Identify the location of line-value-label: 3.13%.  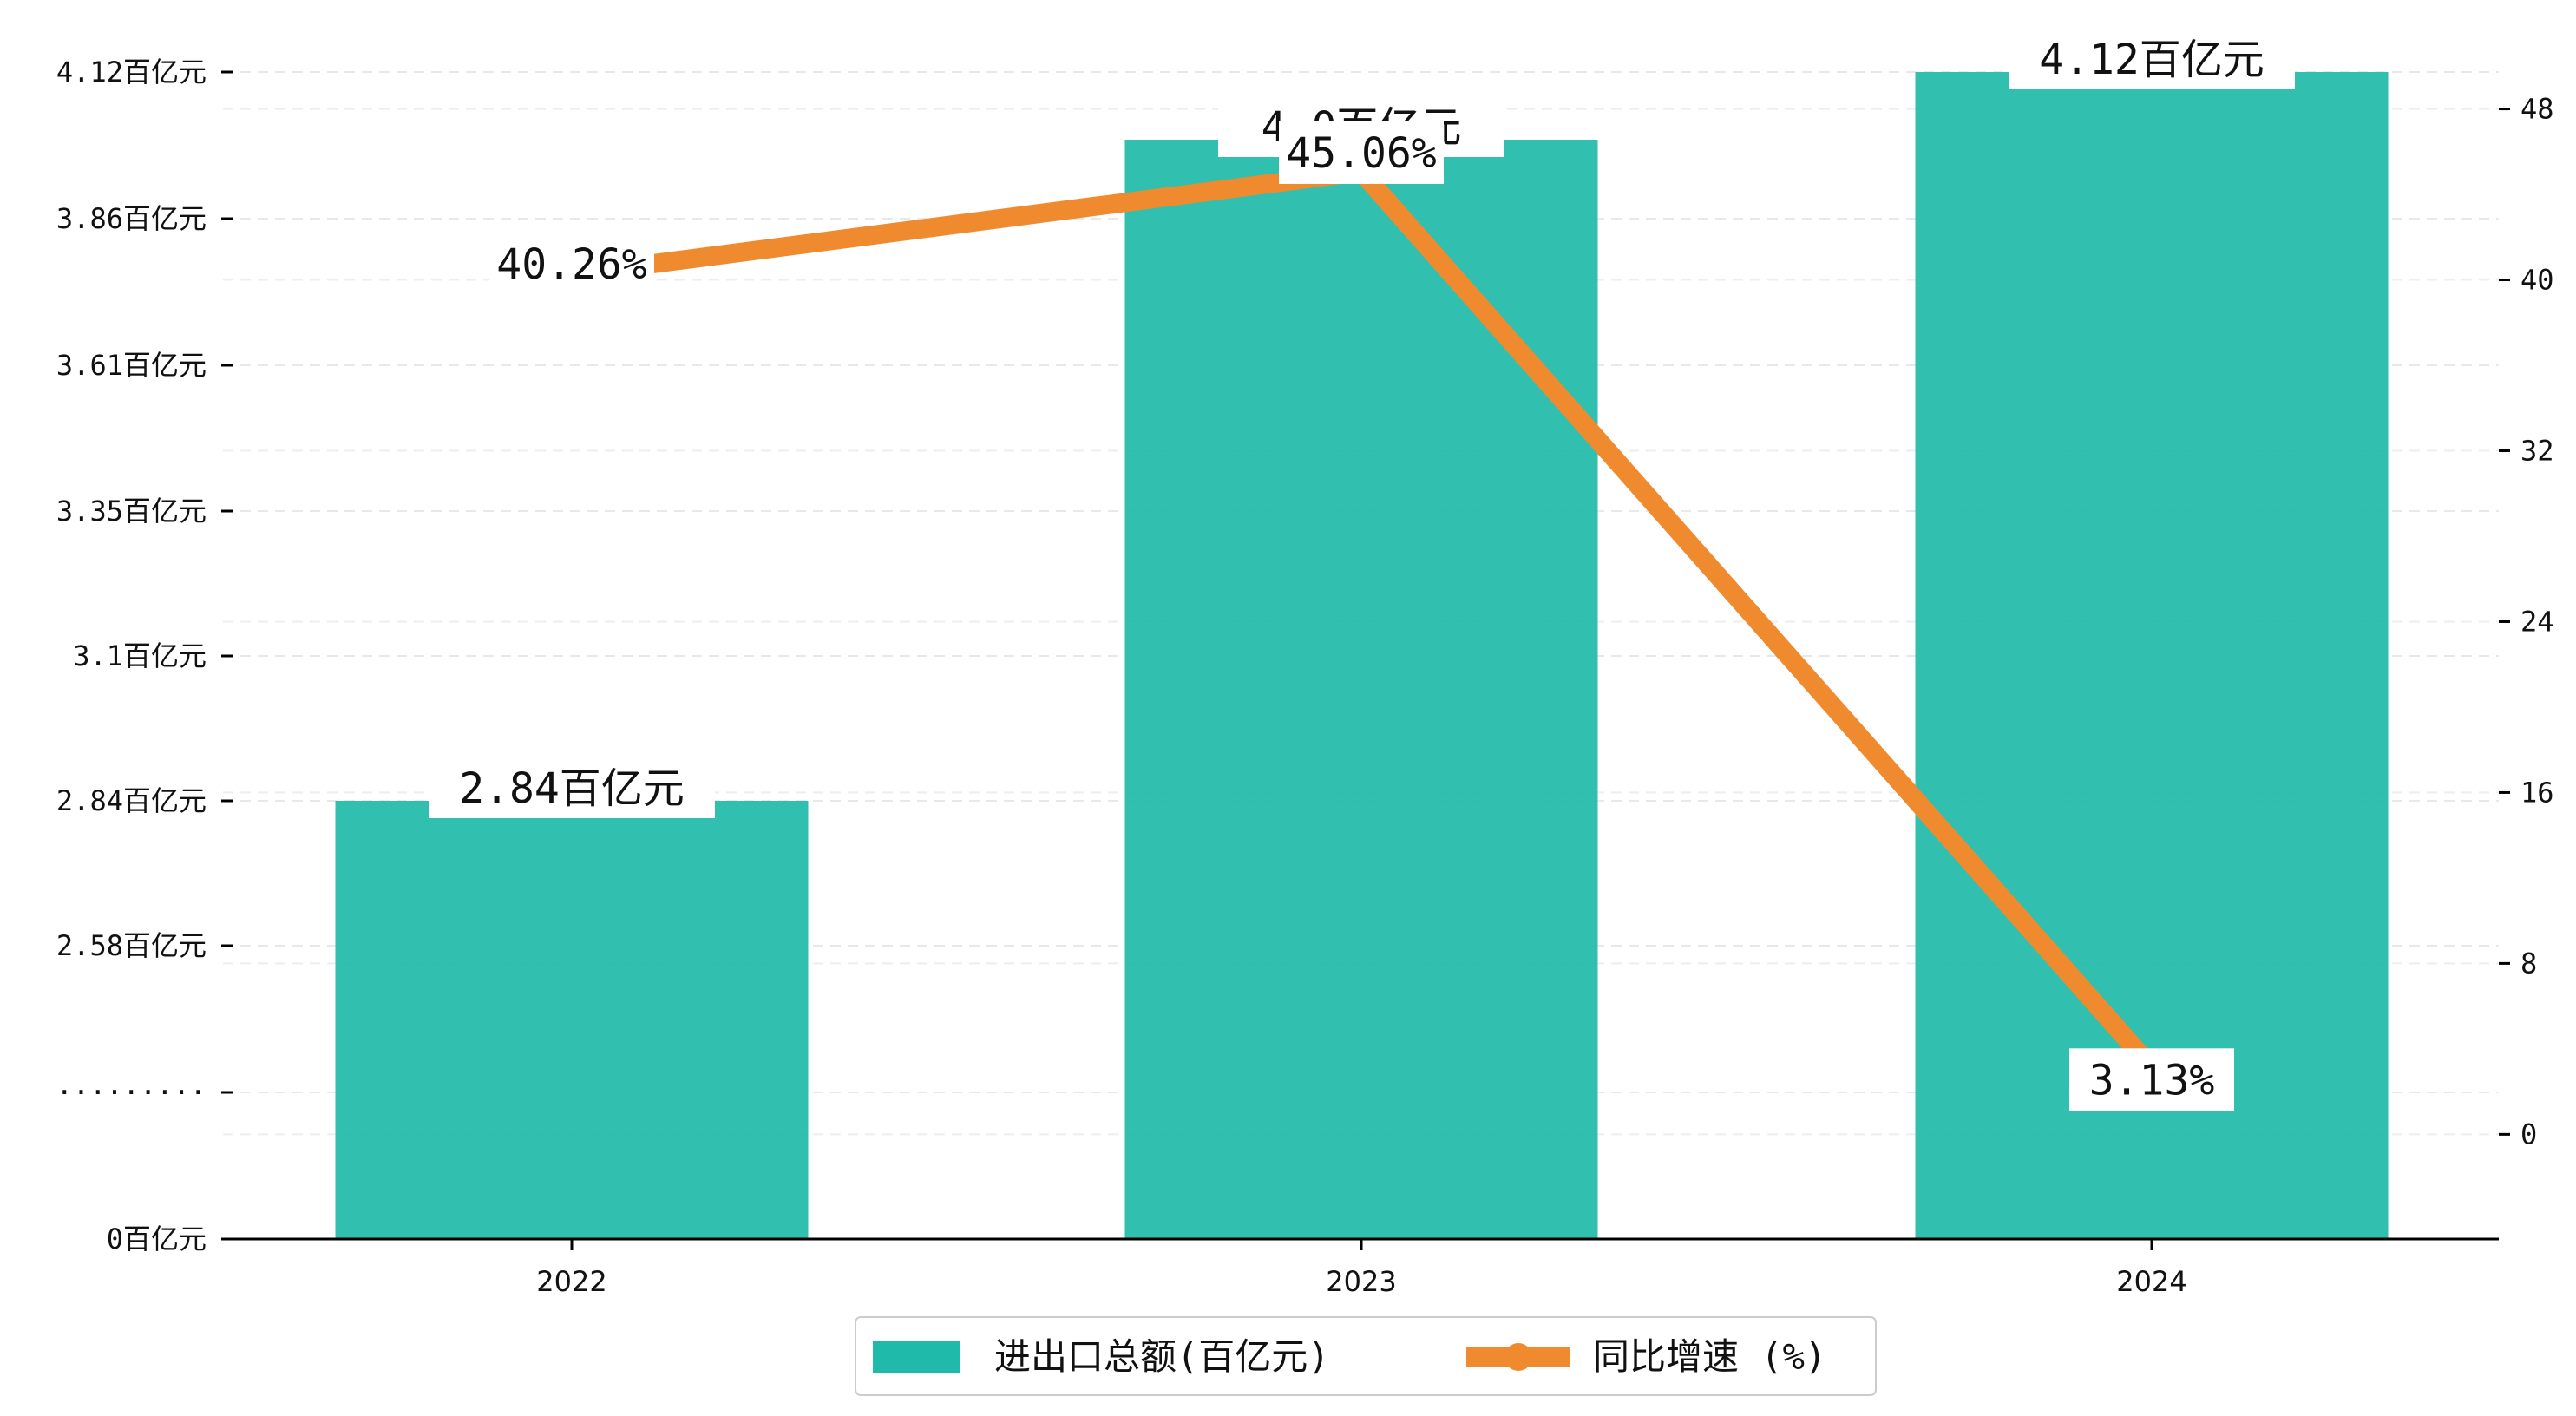
(2152, 1080).